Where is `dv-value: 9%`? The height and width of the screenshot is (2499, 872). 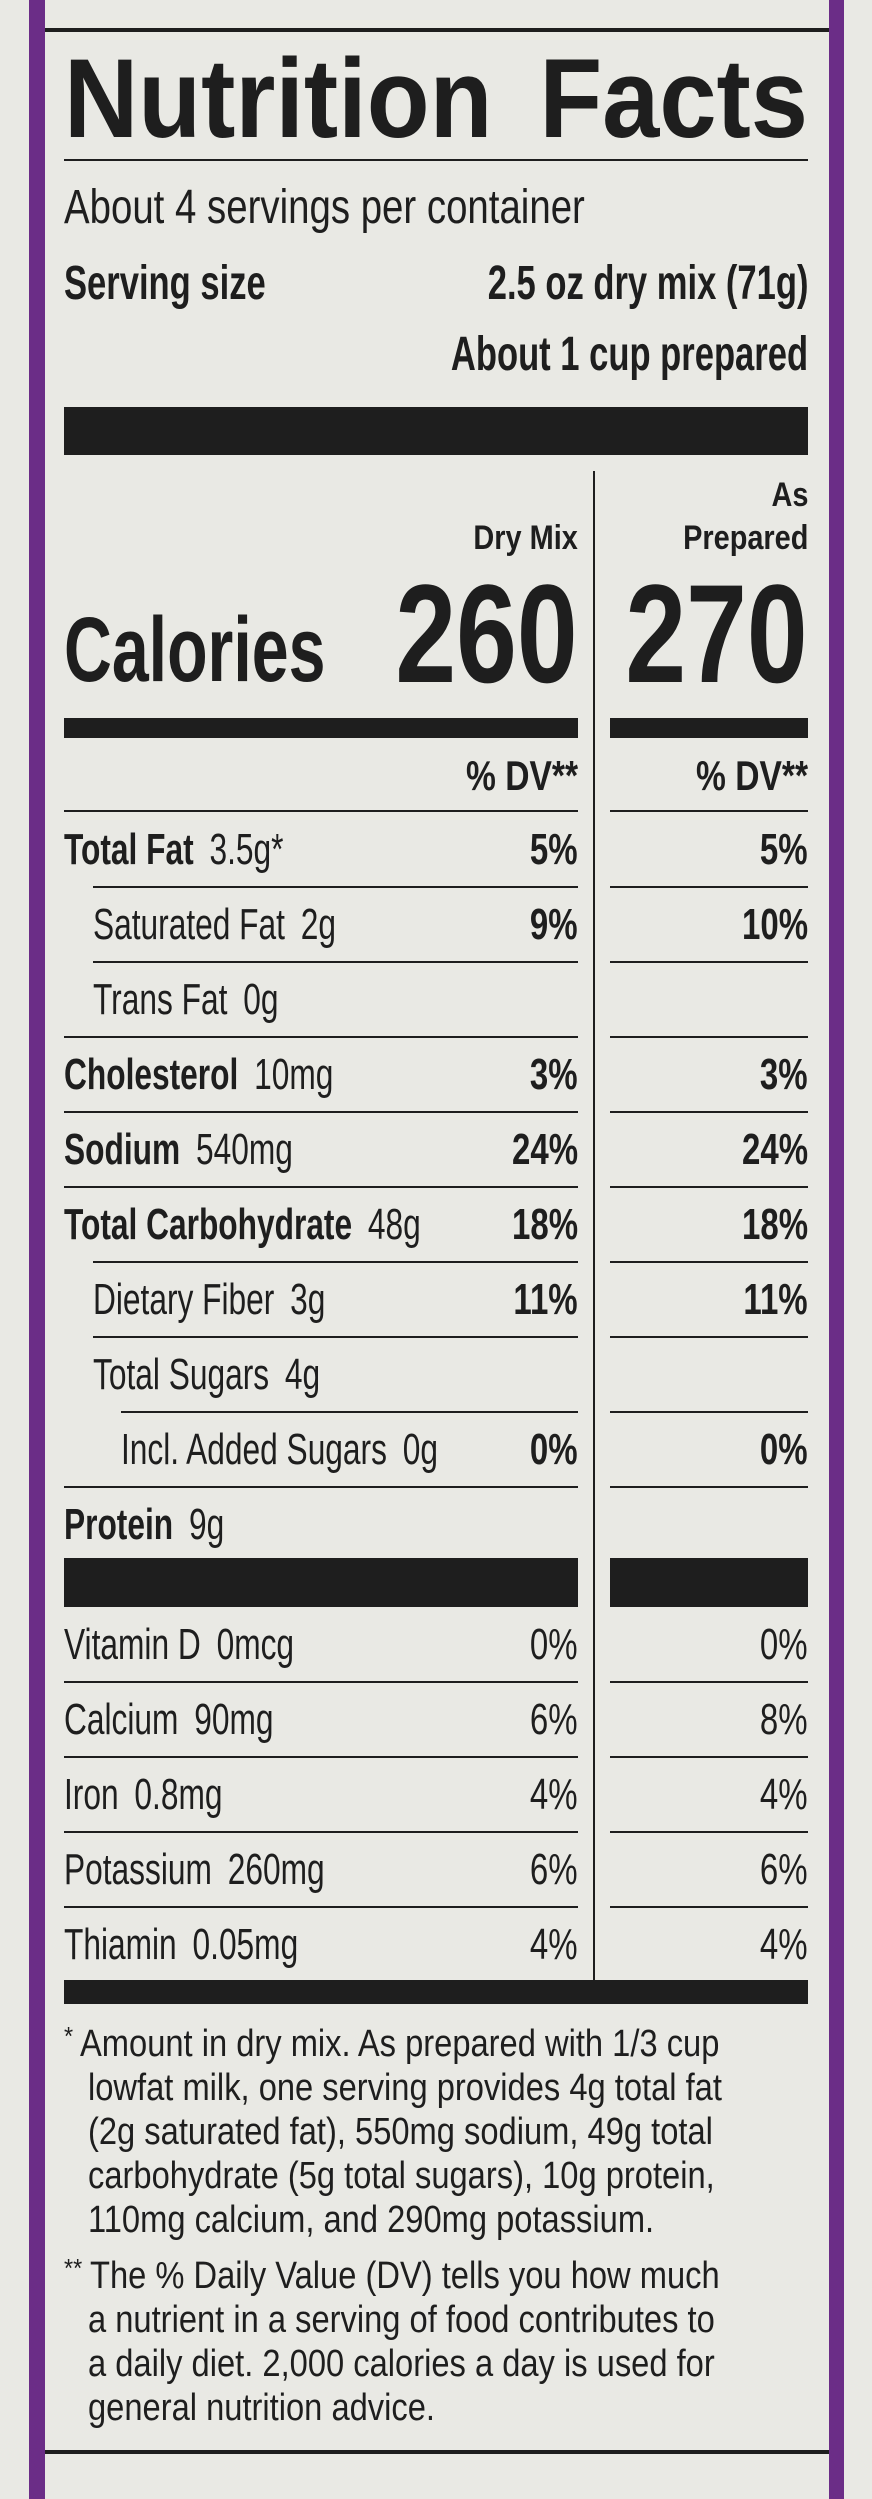 dv-value: 9% is located at coordinates (554, 924).